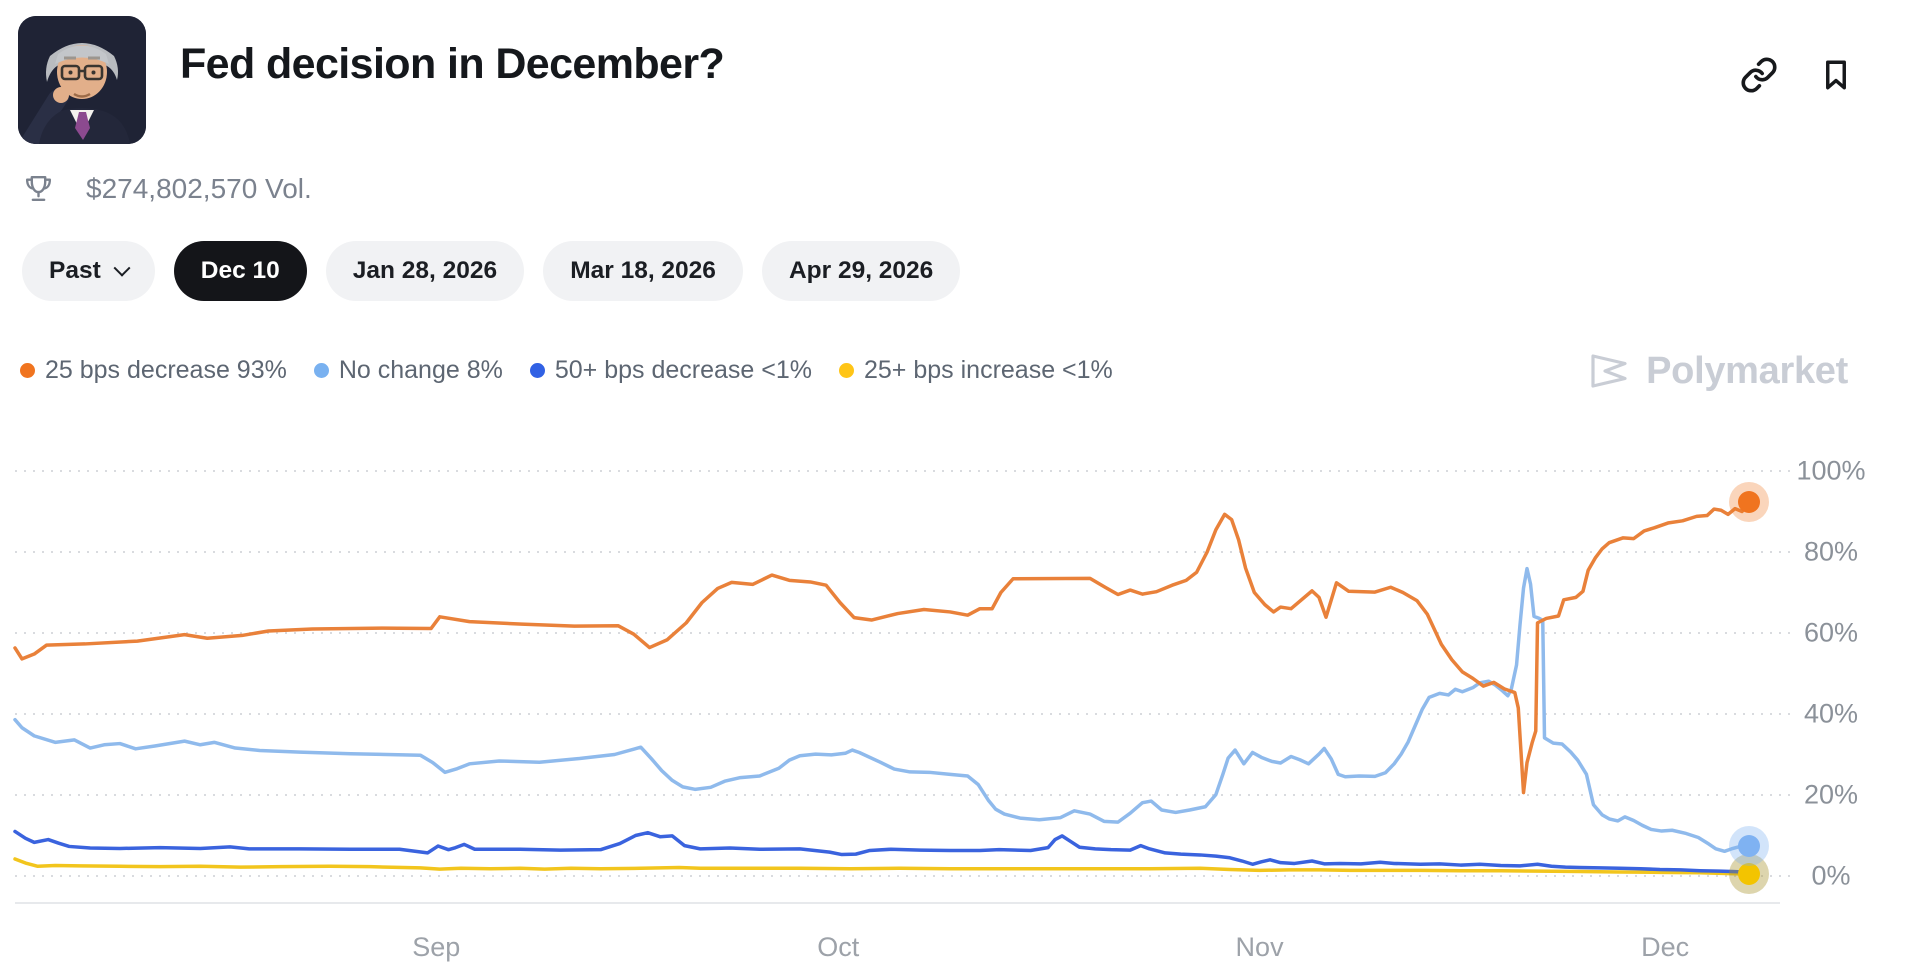 Image resolution: width=1911 pixels, height=975 pixels. I want to click on legend-item-25-bps-increase: 25+ bps increase <1%, so click(976, 370).